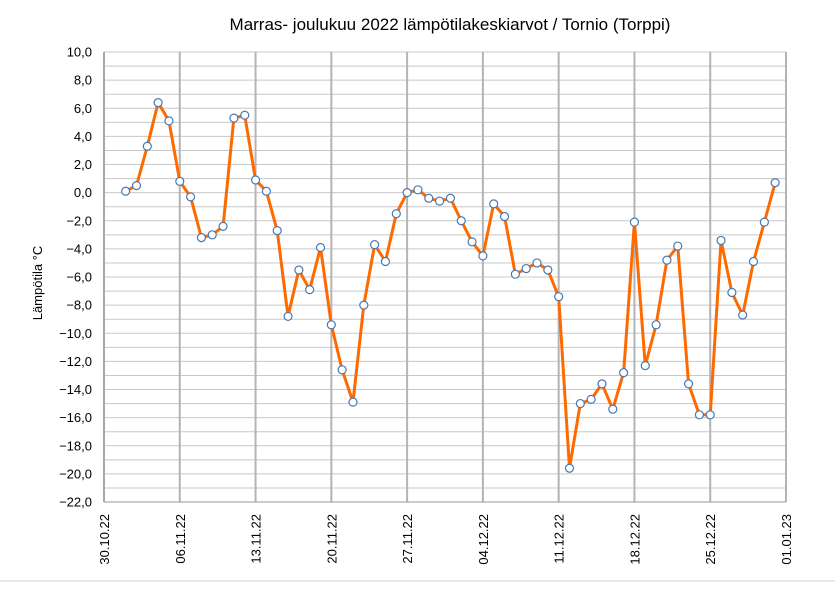 Image resolution: width=835 pixels, height=589 pixels. Describe the element at coordinates (75, 417) in the screenshot. I see `y-tick-label: −16,0` at that location.